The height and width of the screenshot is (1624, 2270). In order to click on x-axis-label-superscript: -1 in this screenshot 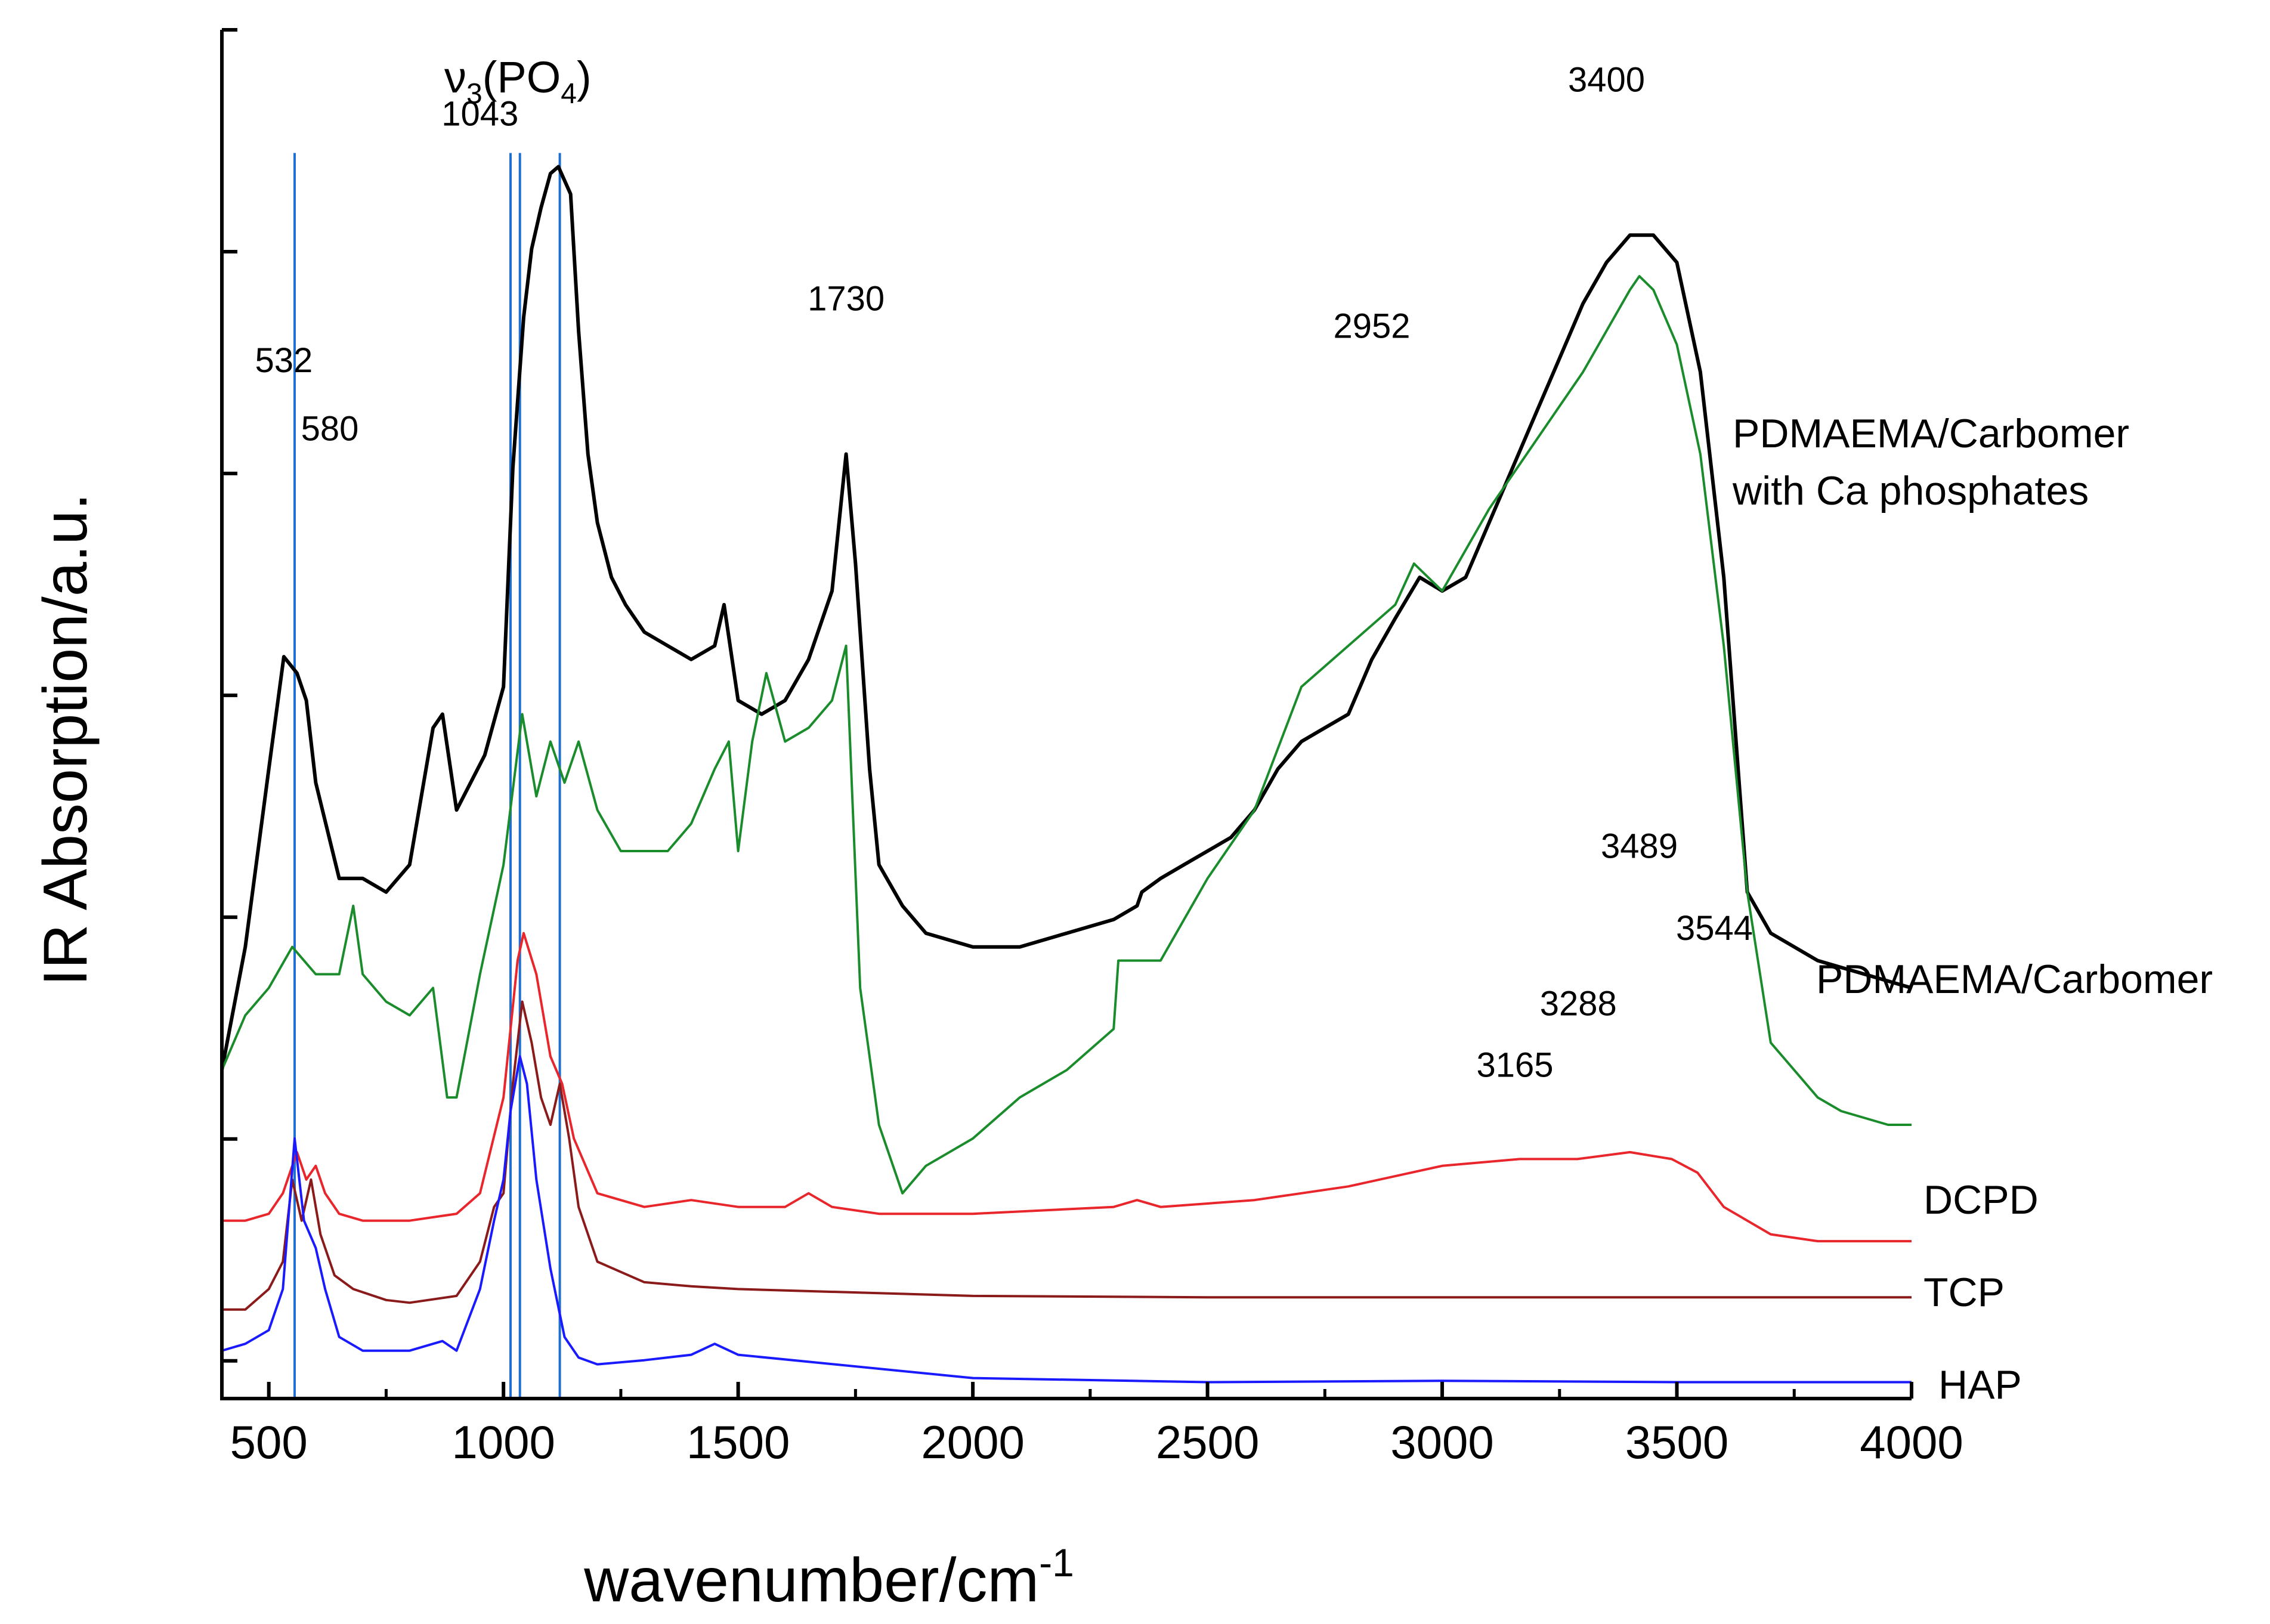, I will do `click(1056, 1563)`.